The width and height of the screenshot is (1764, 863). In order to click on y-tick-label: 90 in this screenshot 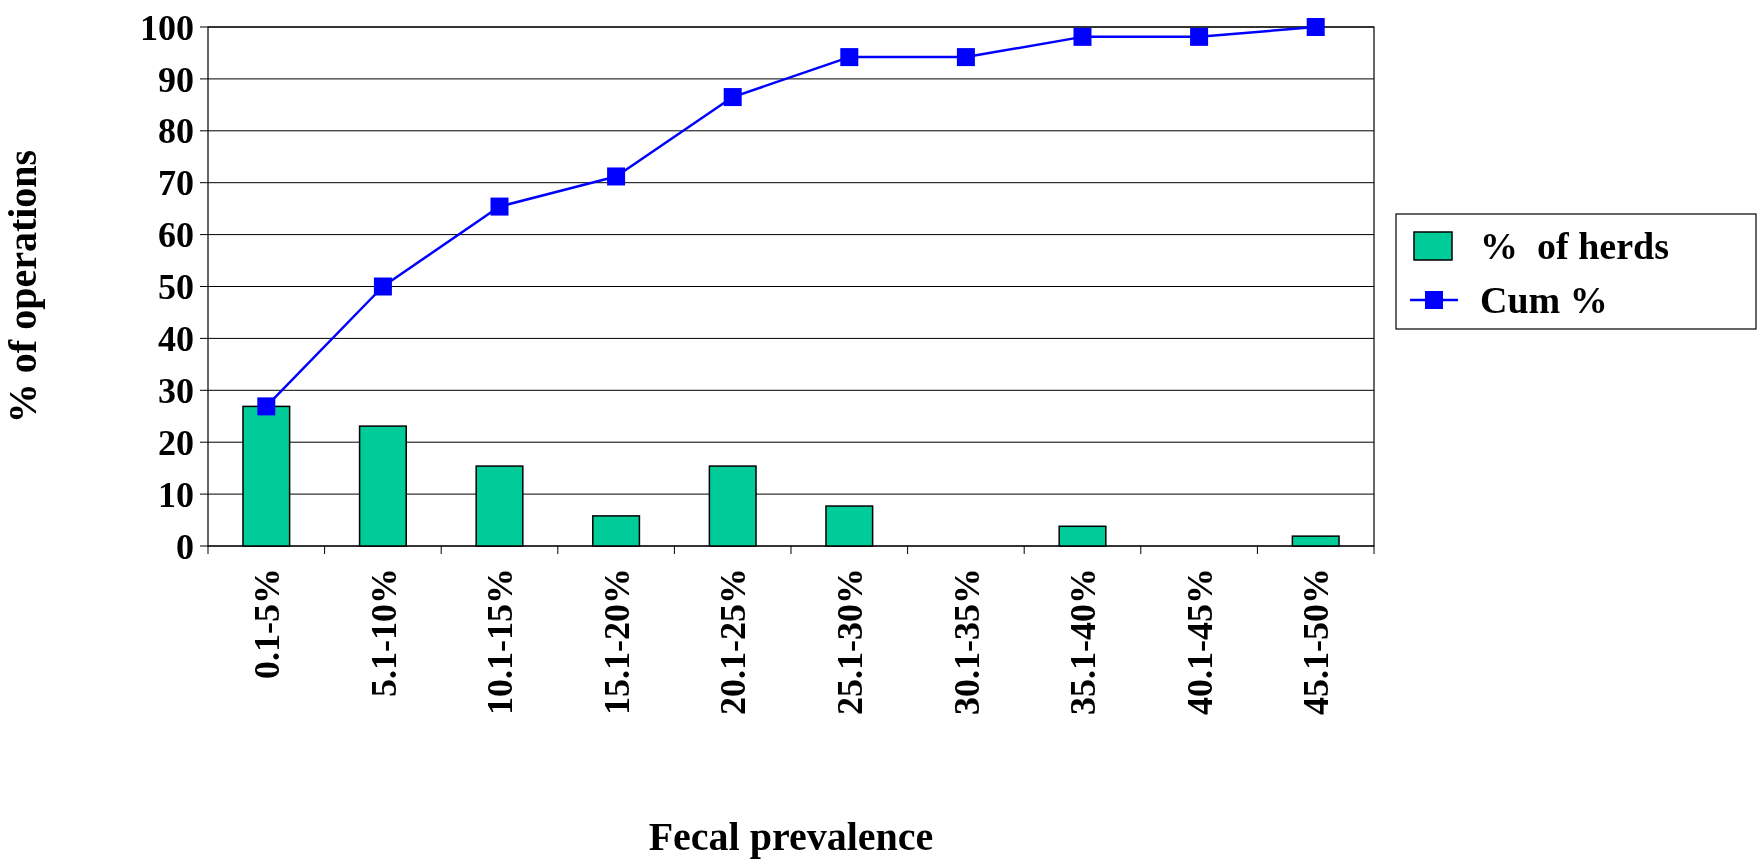, I will do `click(176, 79)`.